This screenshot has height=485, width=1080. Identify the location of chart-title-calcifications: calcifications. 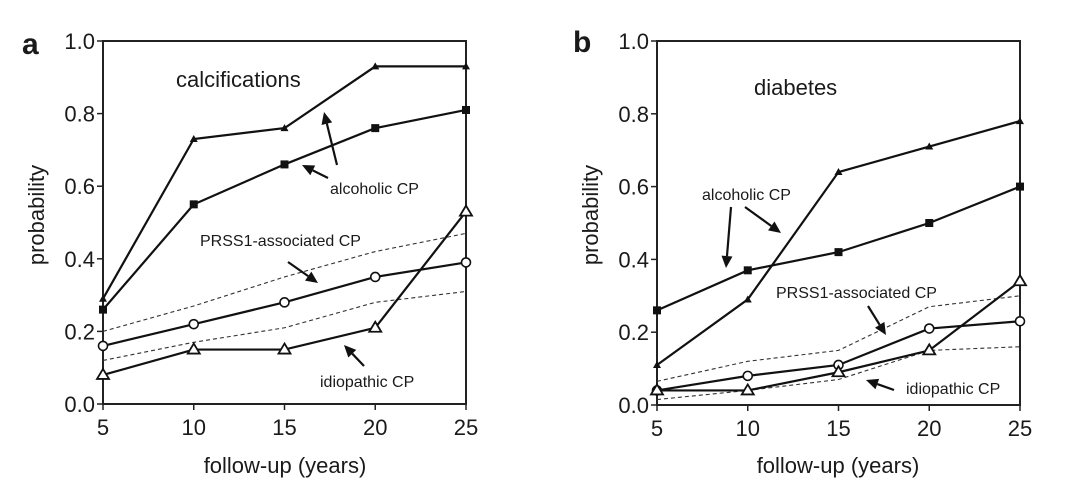
(238, 79).